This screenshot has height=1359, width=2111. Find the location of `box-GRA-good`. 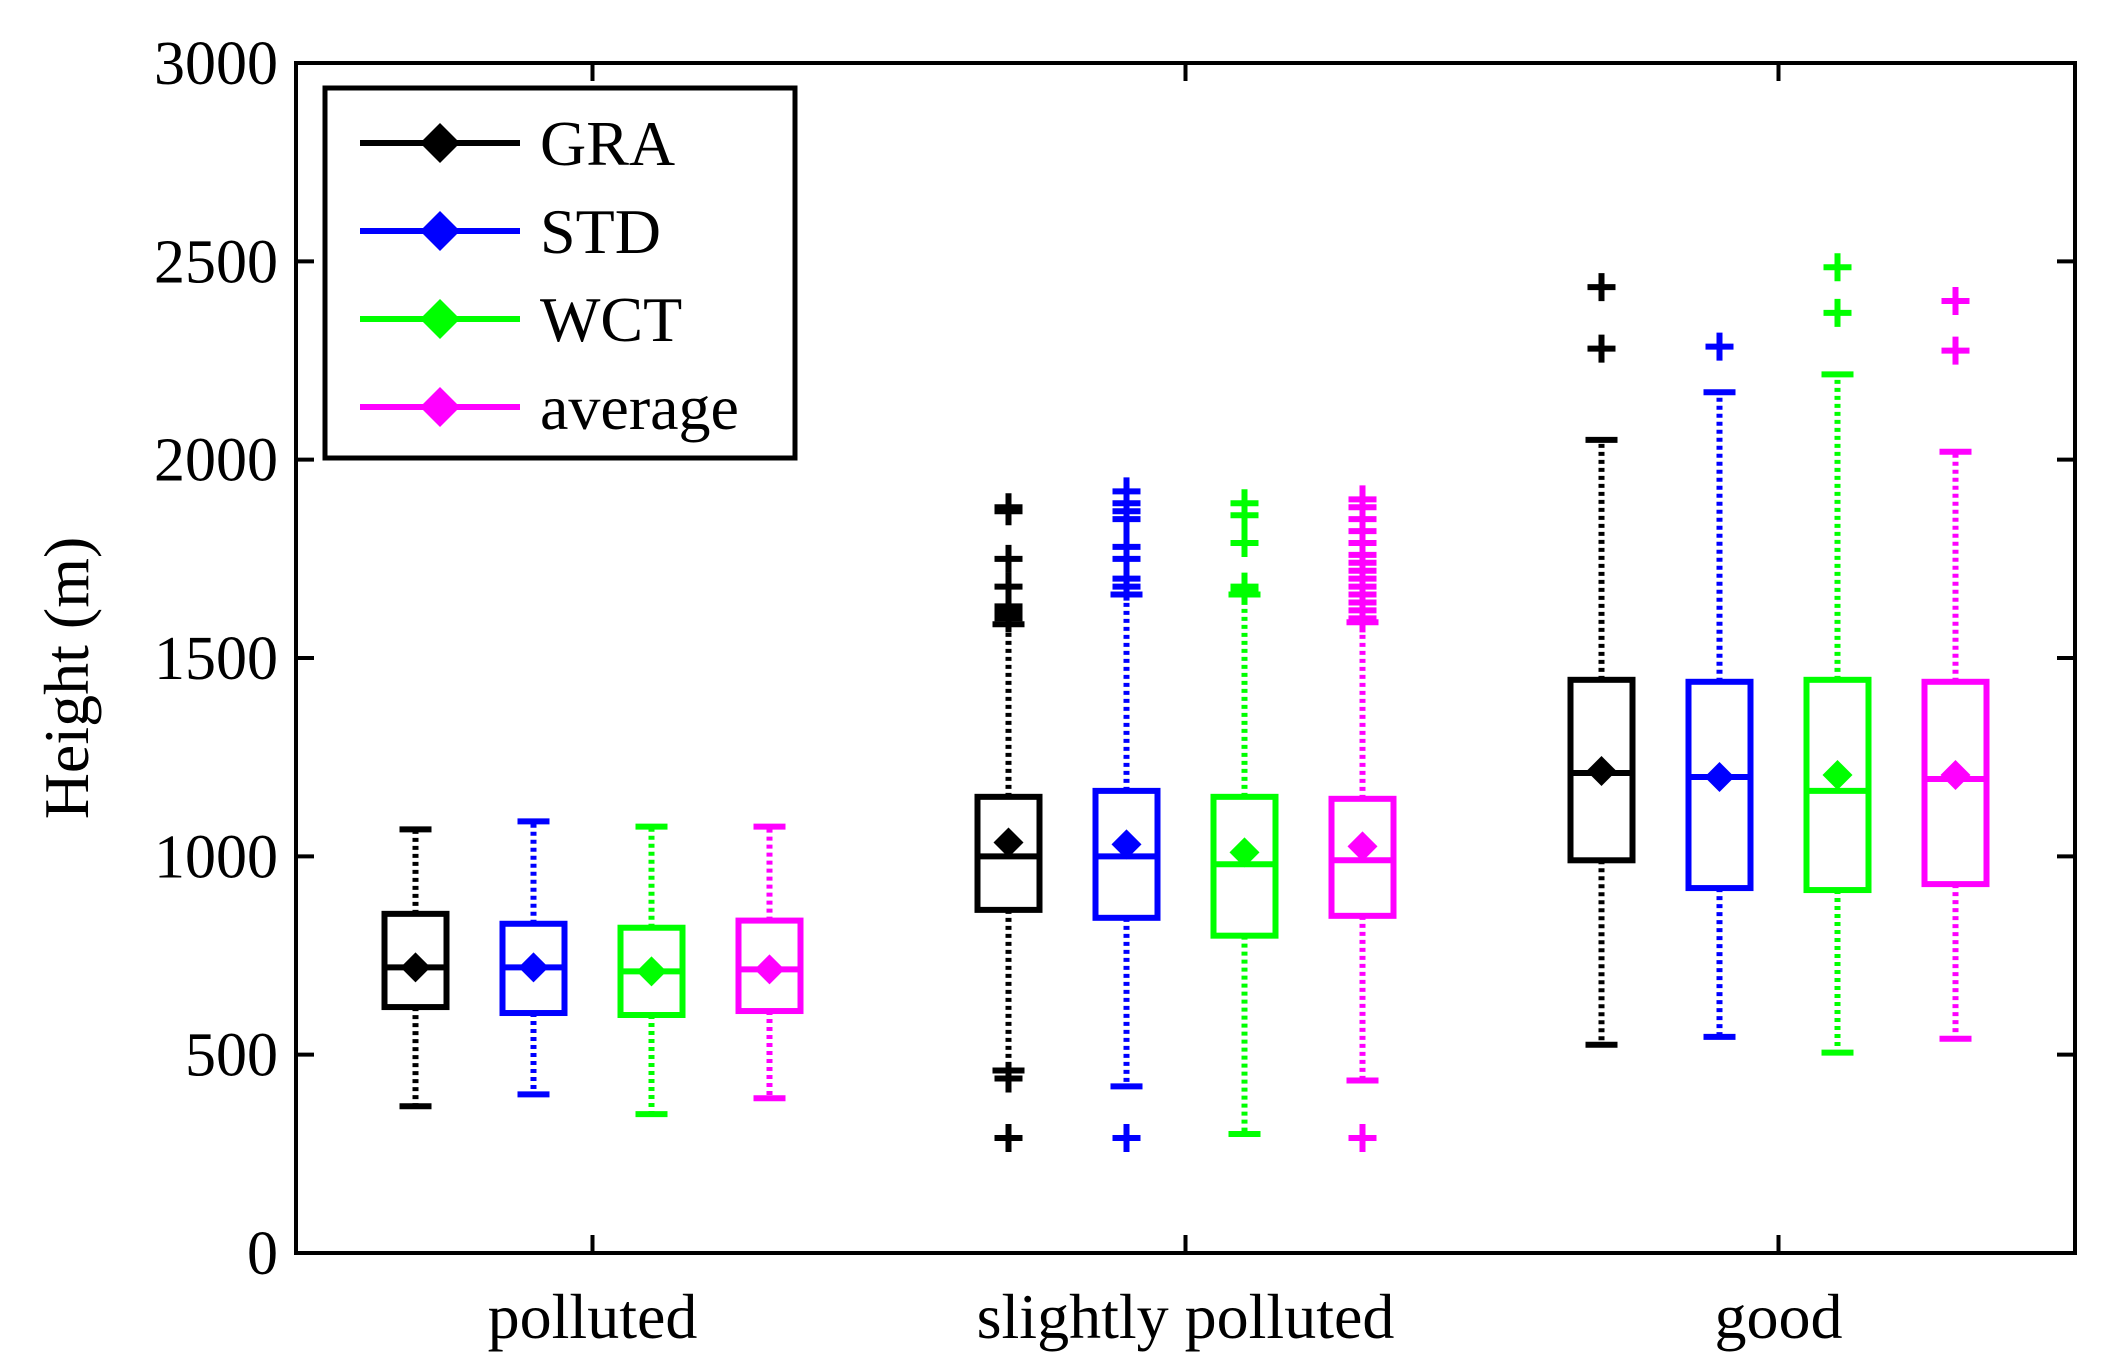

box-GRA-good is located at coordinates (1601, 660).